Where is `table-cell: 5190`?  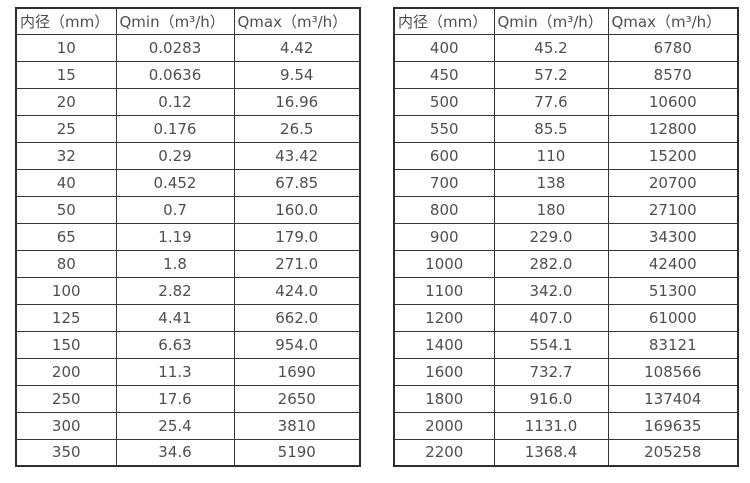
table-cell: 5190 is located at coordinates (297, 452).